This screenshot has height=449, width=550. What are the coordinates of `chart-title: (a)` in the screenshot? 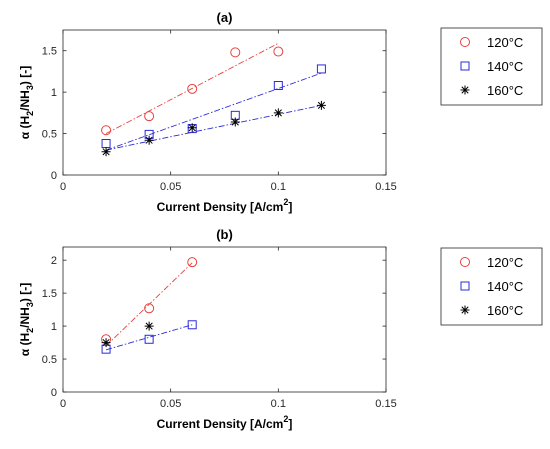 It's located at (225, 17).